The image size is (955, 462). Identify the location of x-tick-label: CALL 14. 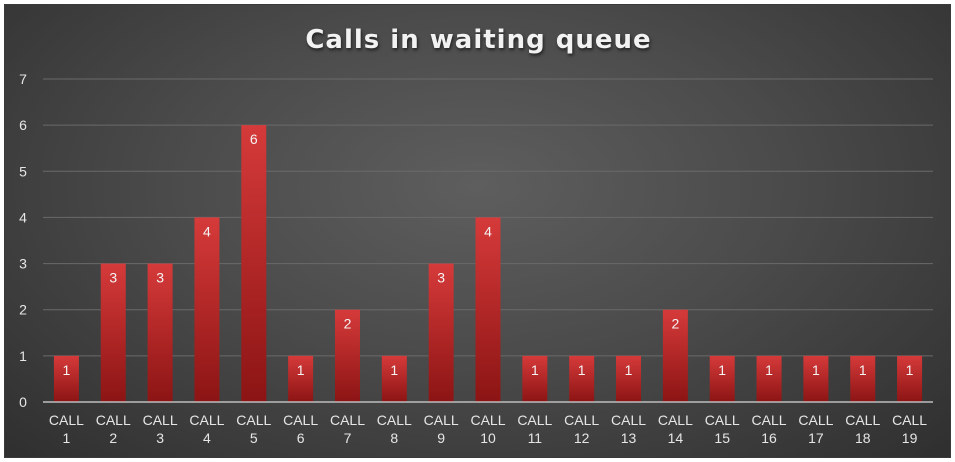
(675, 429).